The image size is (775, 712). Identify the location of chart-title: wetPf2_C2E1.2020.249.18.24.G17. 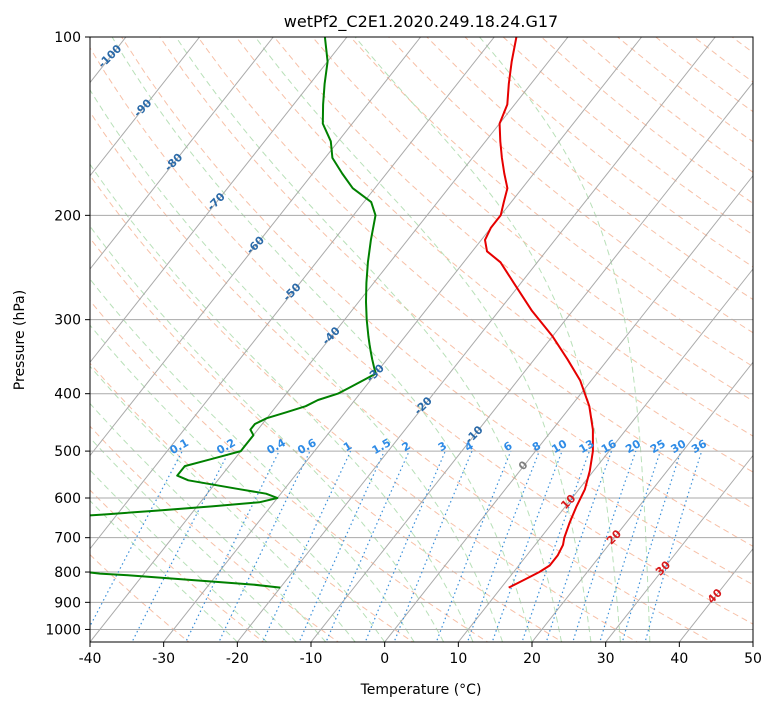
(421, 22).